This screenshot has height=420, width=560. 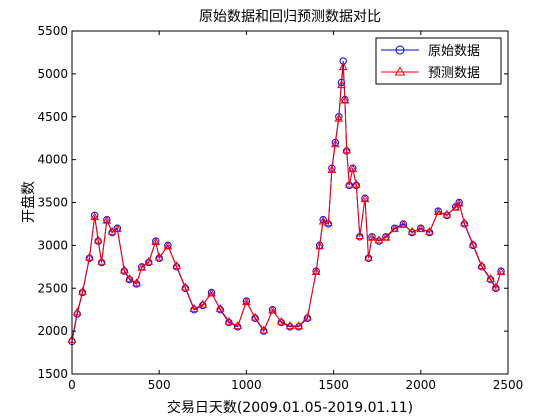 I want to click on x-axis-title: 交易日天数(2009.01.05-2019.01.11), so click(x=290, y=407).